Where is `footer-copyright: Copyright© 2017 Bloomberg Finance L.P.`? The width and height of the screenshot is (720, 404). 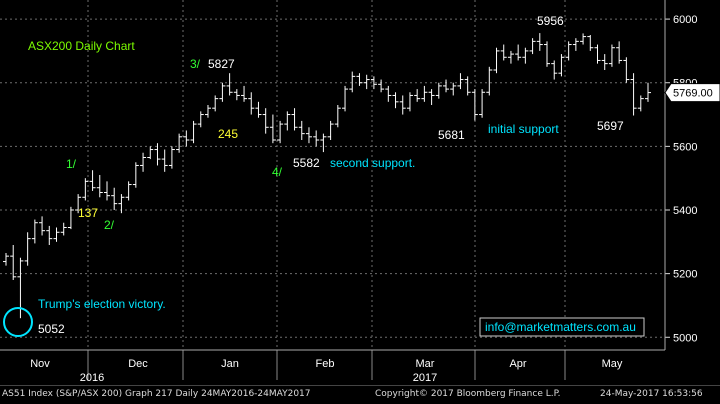
footer-copyright: Copyright© 2017 Bloomberg Finance L.P. is located at coordinates (468, 394).